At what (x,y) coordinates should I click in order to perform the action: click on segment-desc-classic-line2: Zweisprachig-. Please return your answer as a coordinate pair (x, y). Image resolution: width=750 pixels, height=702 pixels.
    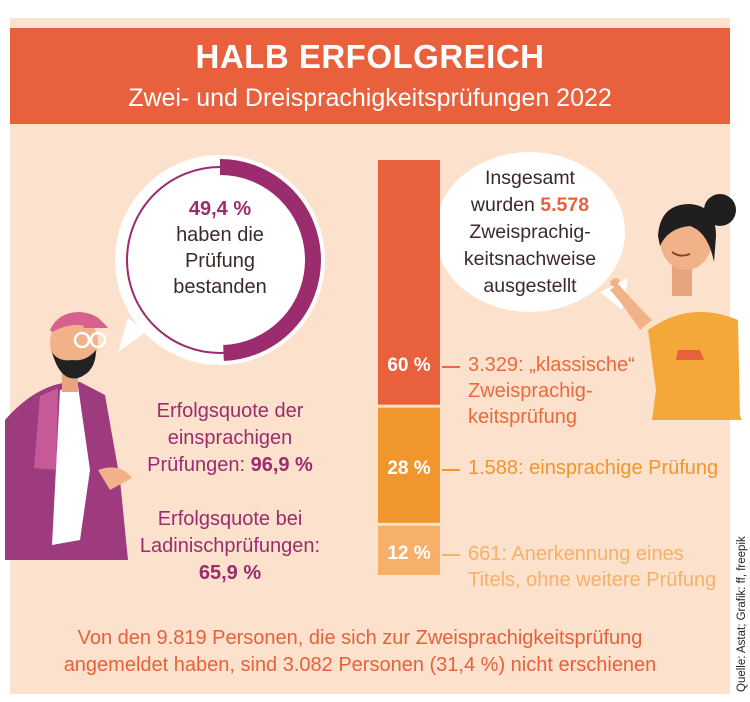
    Looking at the image, I should click on (530, 391).